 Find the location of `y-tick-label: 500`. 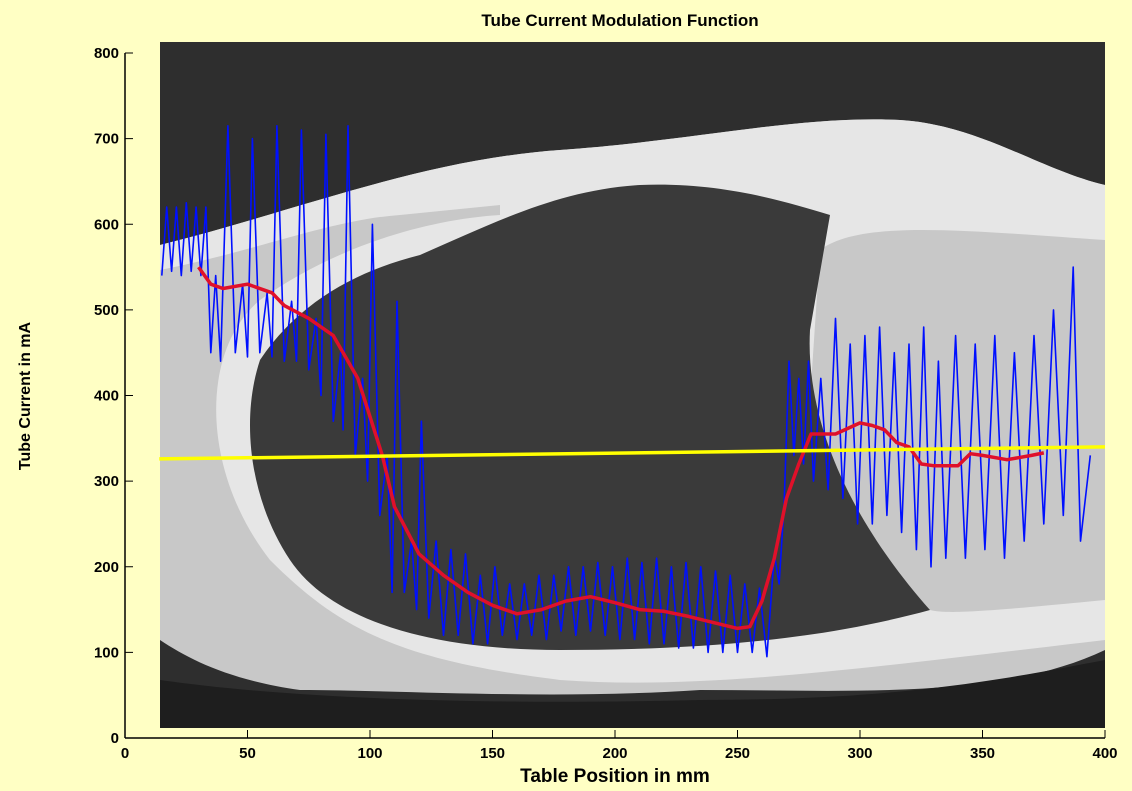

y-tick-label: 500 is located at coordinates (106, 310).